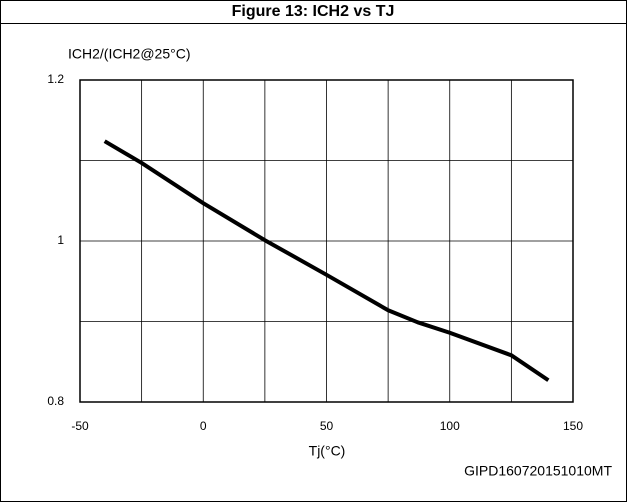 The image size is (627, 502). What do you see at coordinates (60, 240) in the screenshot?
I see `y-tick-label: 1` at bounding box center [60, 240].